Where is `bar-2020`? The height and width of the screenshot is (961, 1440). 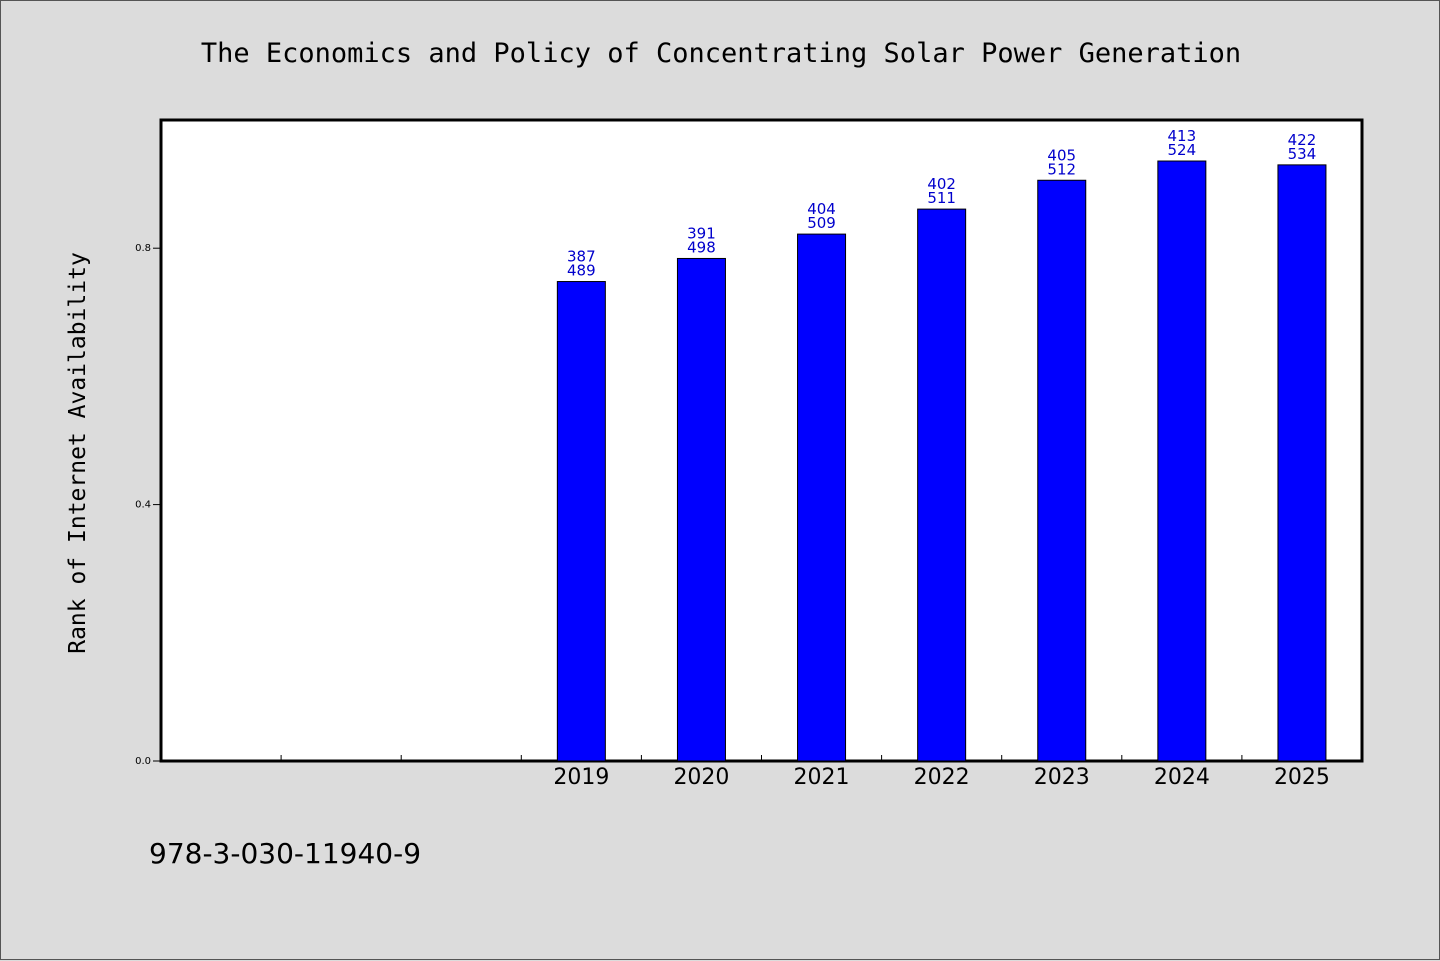 bar-2020 is located at coordinates (701, 509).